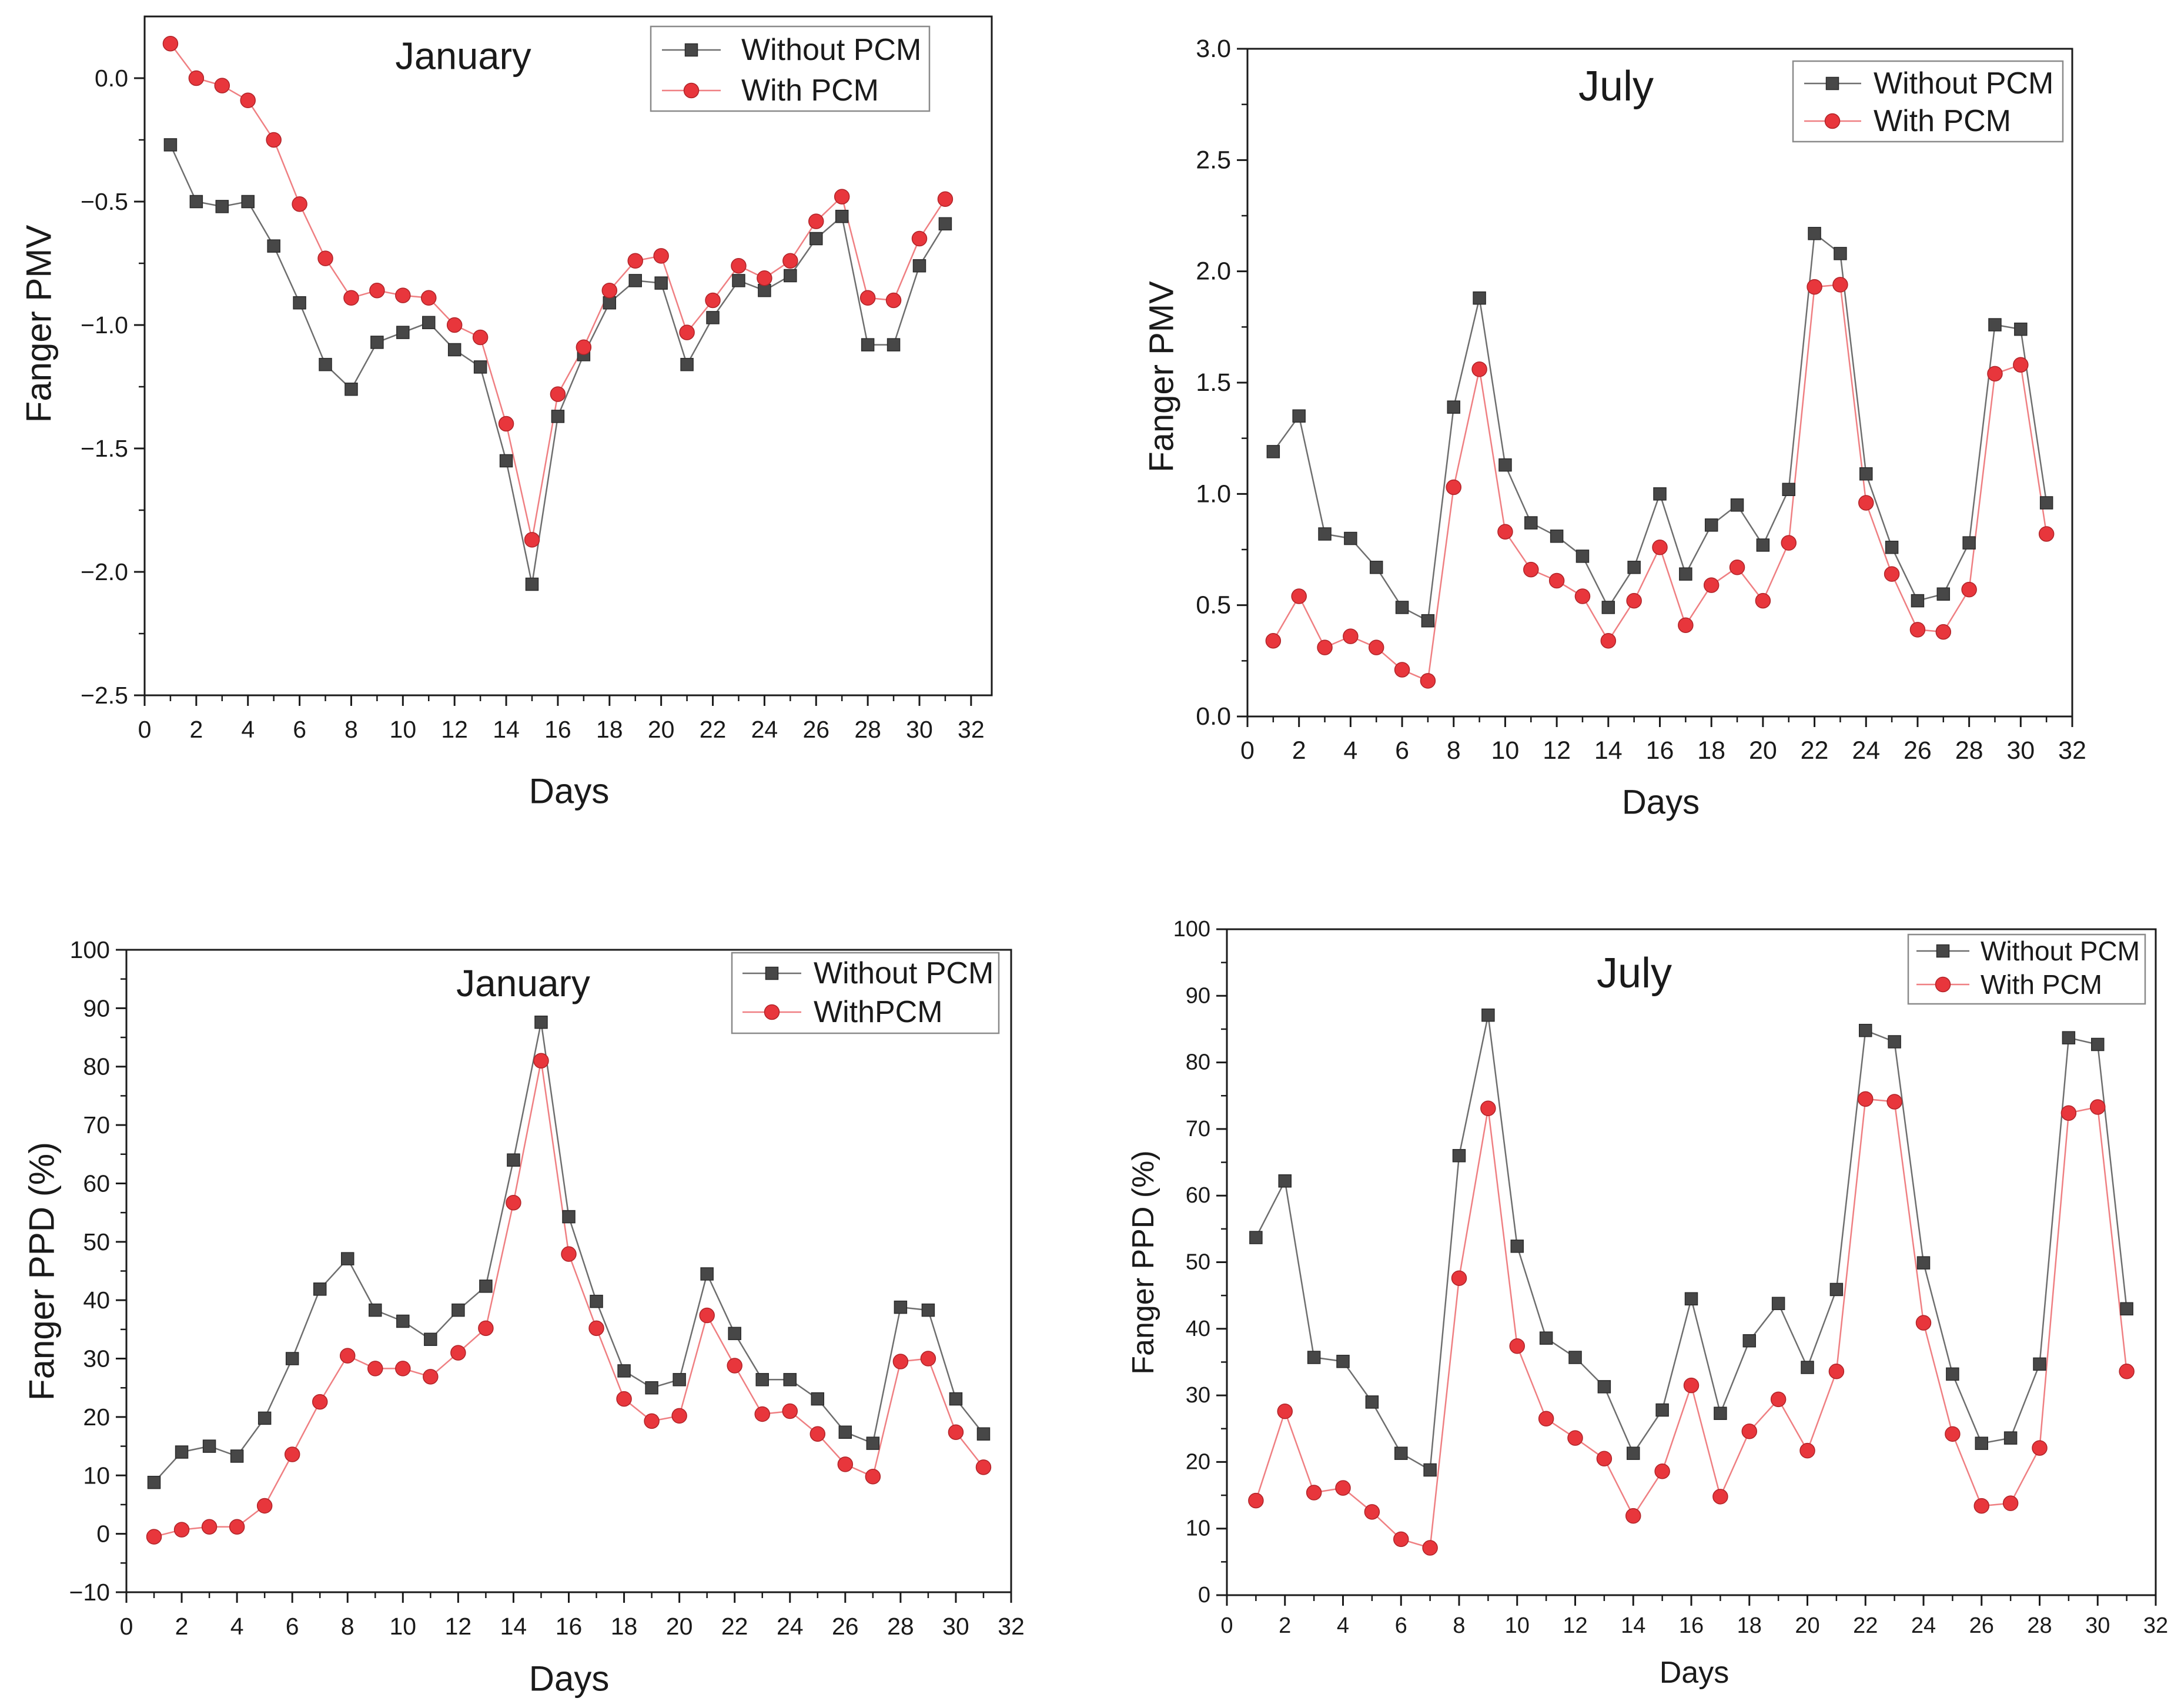 This screenshot has height=1708, width=2181. Describe the element at coordinates (1557, 750) in the screenshot. I see `x-tick-label: 12` at that location.